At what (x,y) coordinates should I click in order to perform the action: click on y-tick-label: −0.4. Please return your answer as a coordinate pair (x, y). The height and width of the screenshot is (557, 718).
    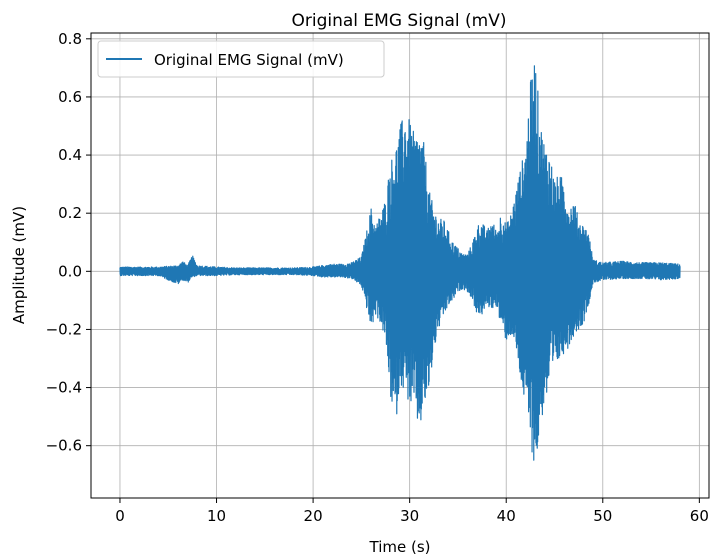
    Looking at the image, I should click on (64, 388).